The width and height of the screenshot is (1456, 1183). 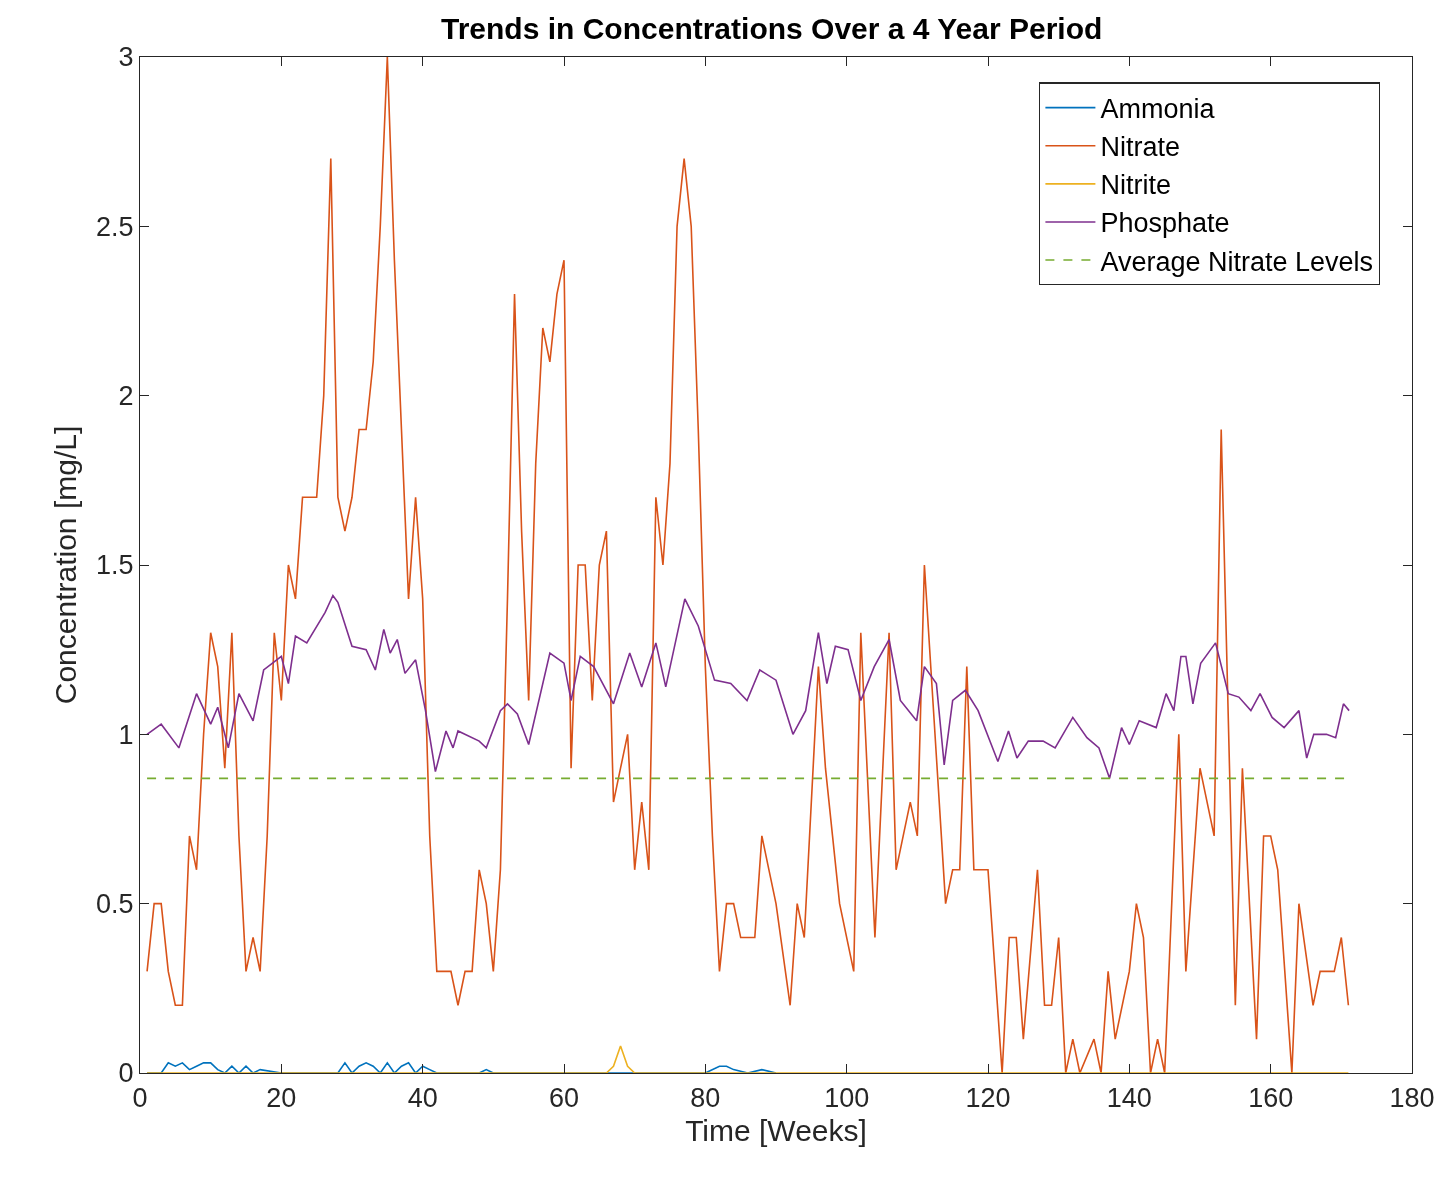 I want to click on chart-title: Trends in Concentrations Over a 4 Year Period, so click(x=772, y=28).